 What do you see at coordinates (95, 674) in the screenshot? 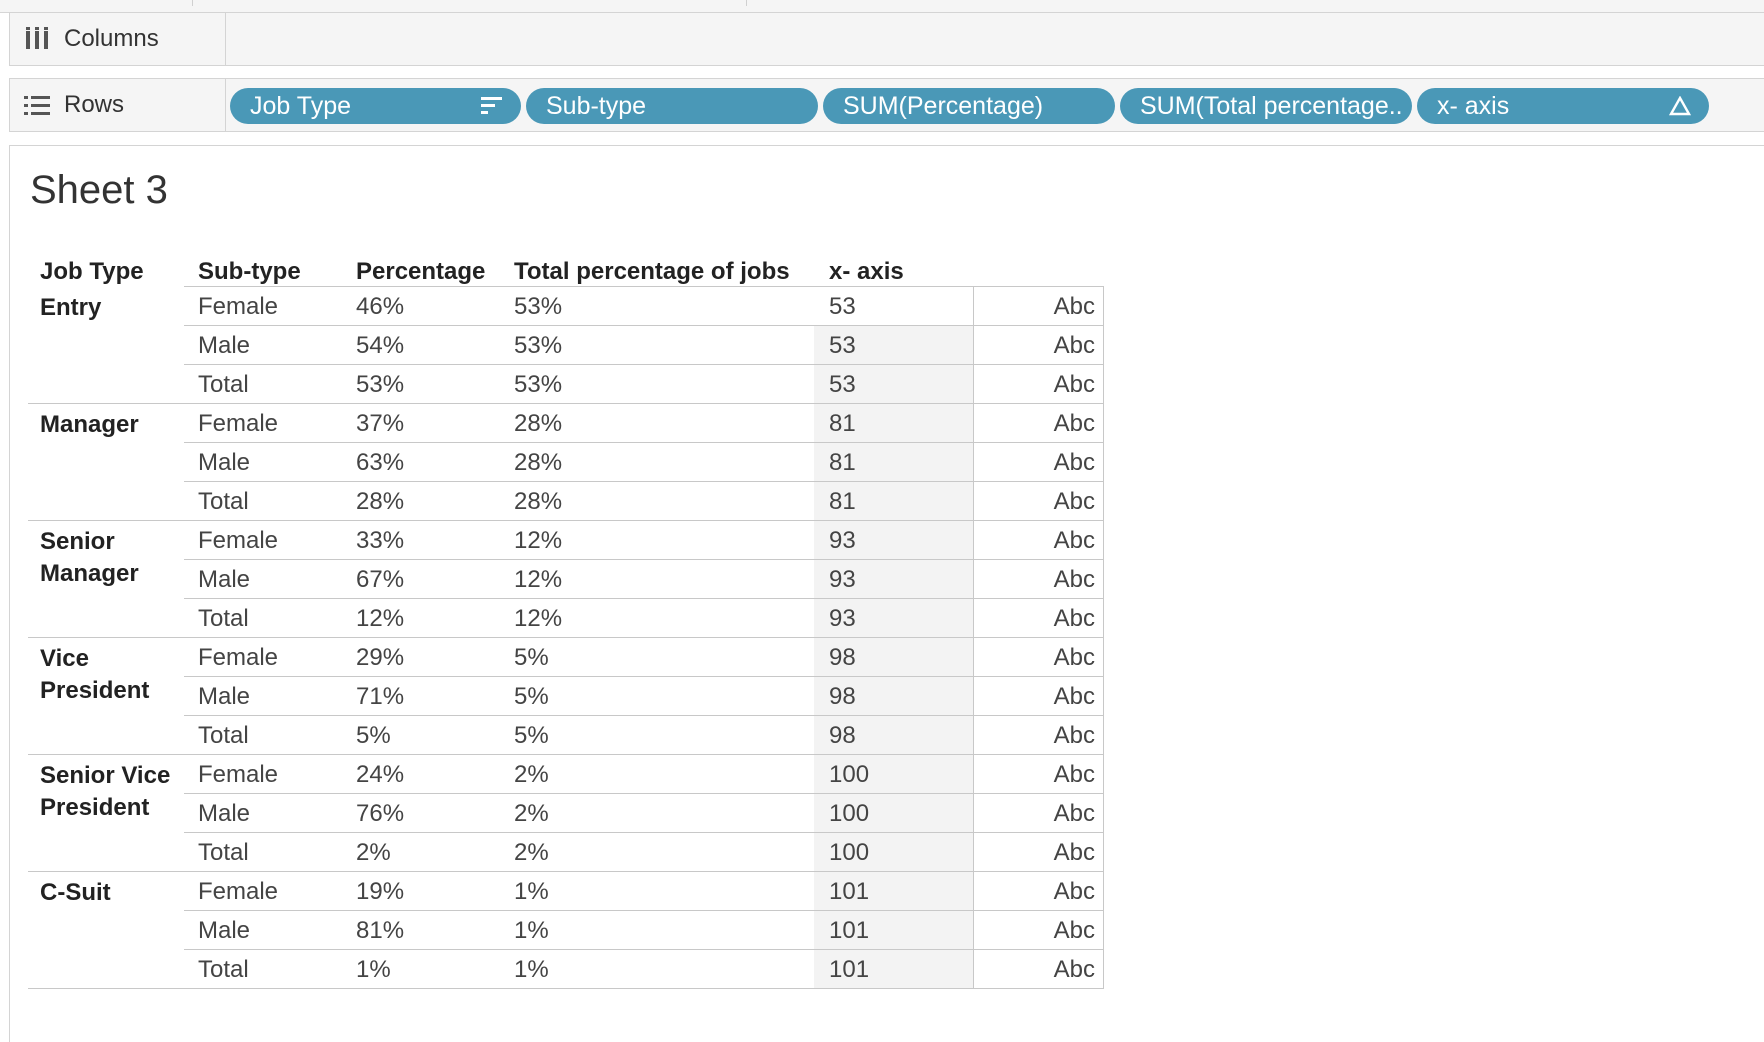
I see `job-type-cell: Vice President` at bounding box center [95, 674].